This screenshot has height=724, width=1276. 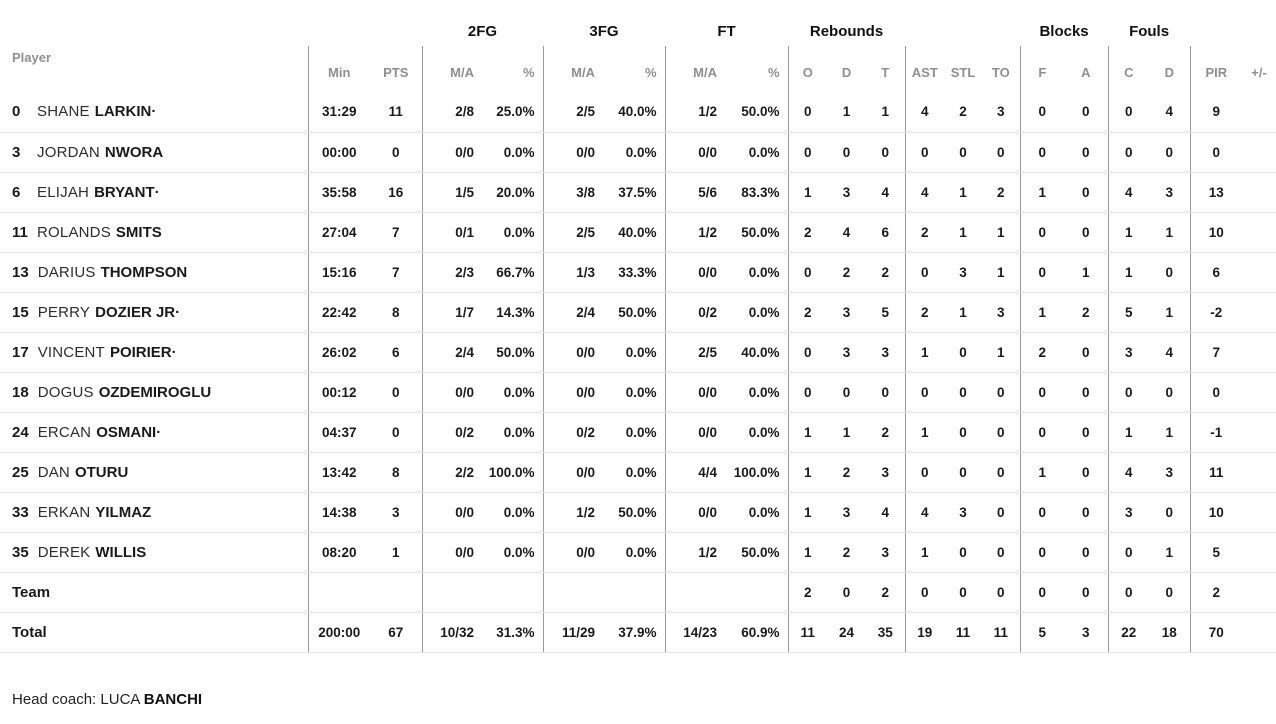 I want to click on head-coach-line: Head coach: LUCA BANCHI, so click(x=644, y=699).